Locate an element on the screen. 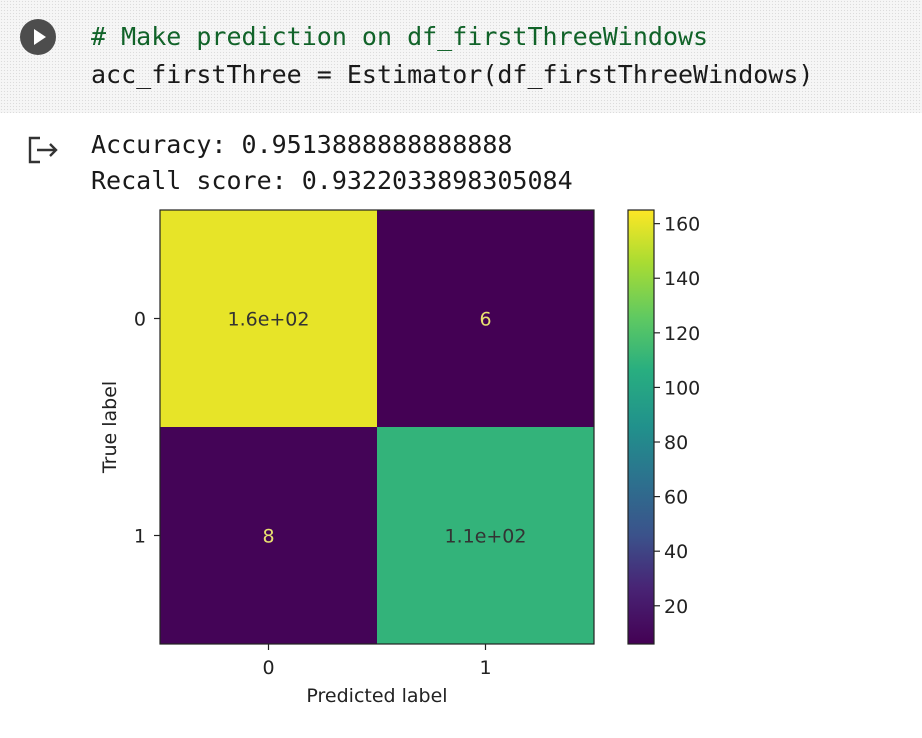 The width and height of the screenshot is (922, 738). matrix-cell-label: 6 is located at coordinates (485, 320).